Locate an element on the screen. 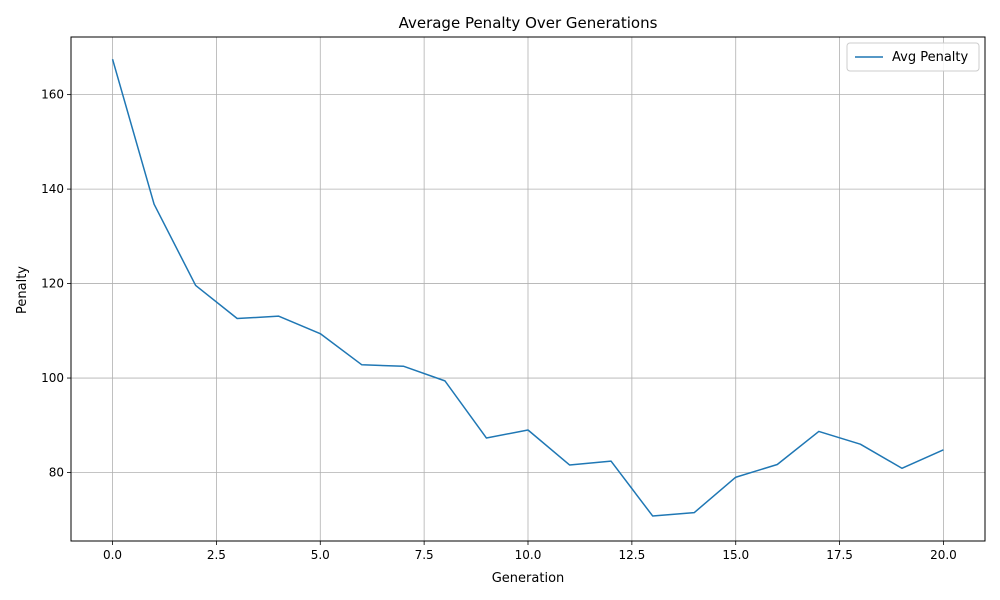  chart-title: Average Penalty Over Generations is located at coordinates (528, 23).